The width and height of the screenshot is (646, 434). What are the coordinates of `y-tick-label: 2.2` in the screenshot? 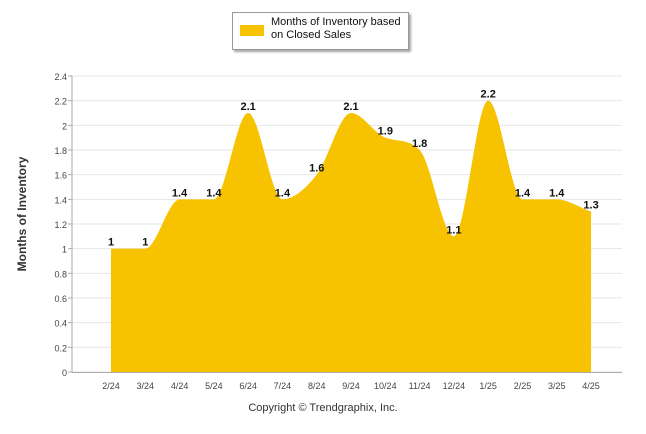 It's located at (60, 102).